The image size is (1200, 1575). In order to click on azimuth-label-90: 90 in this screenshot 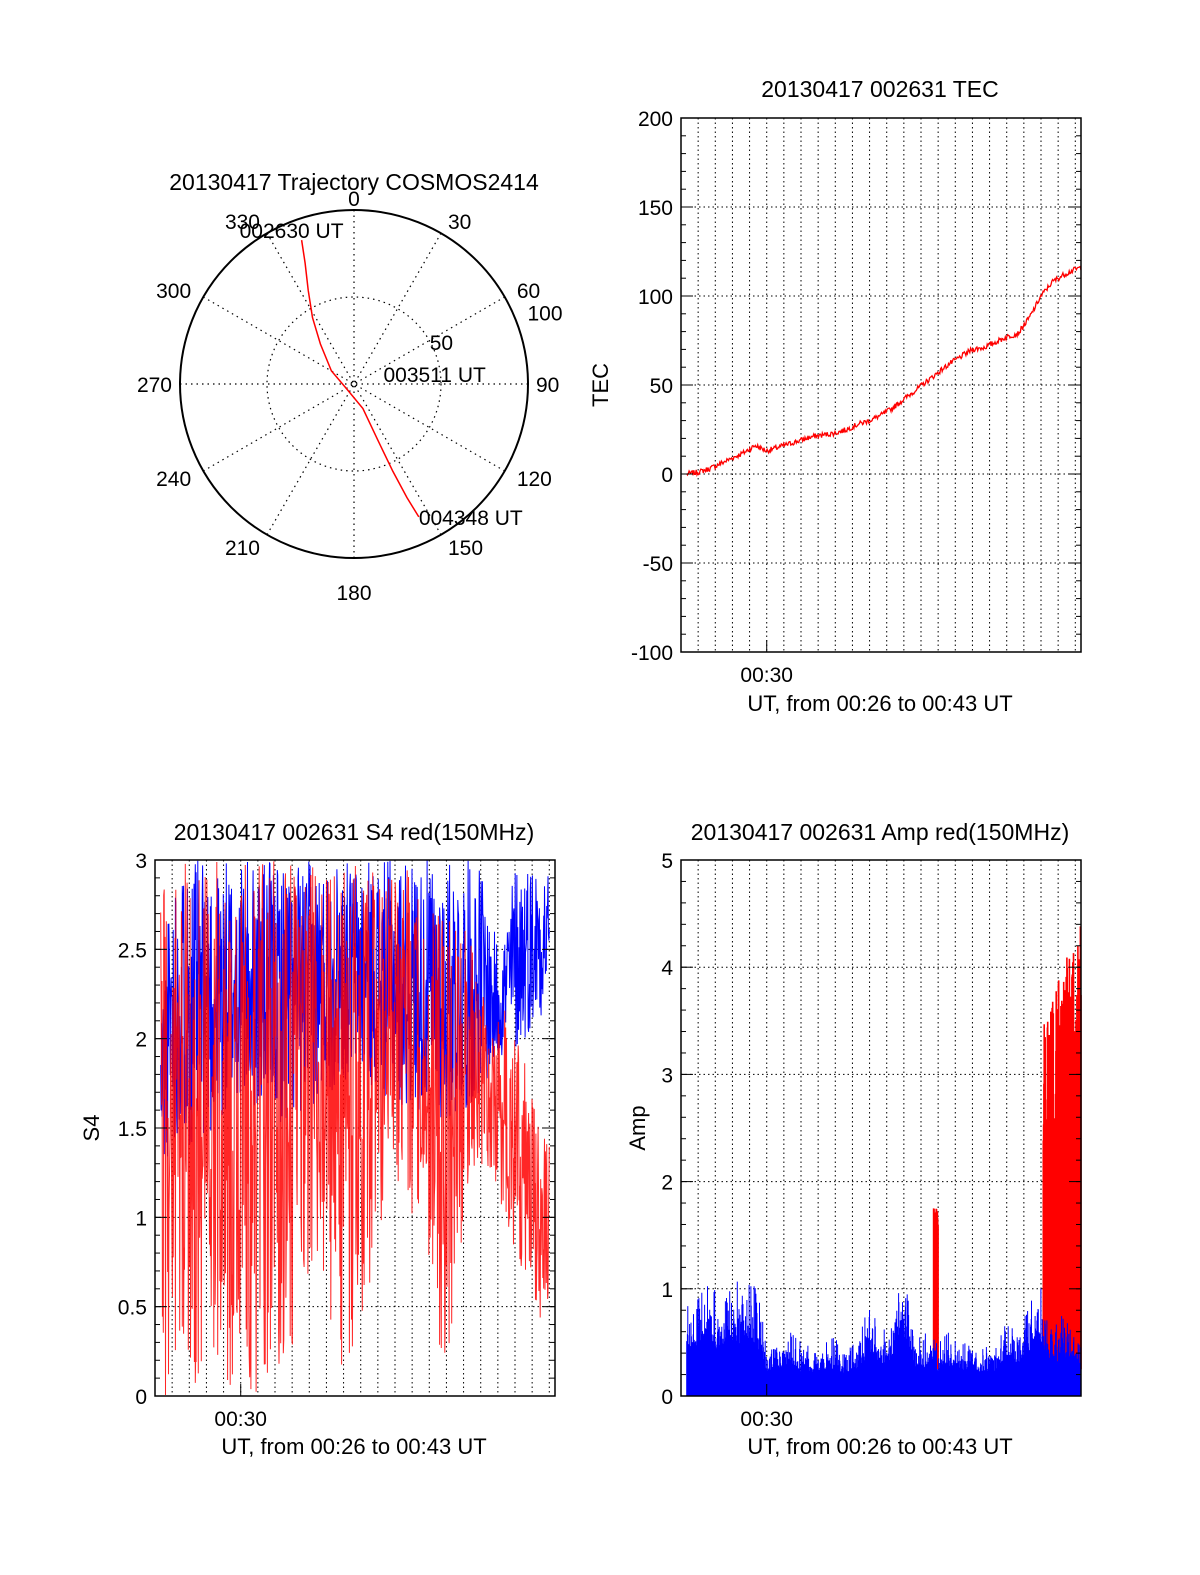, I will do `click(547, 385)`.